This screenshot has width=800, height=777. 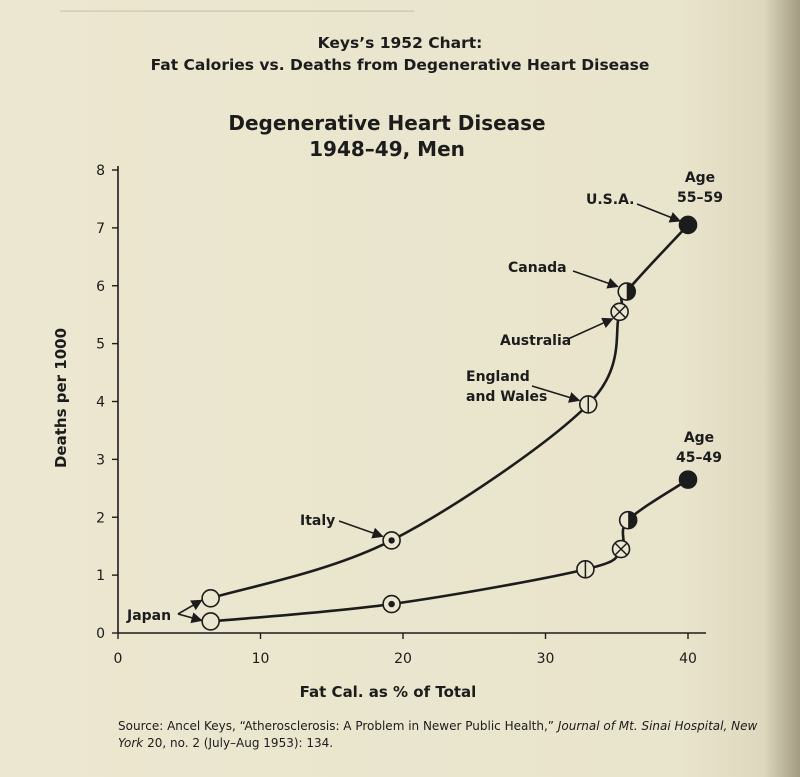 What do you see at coordinates (190, 607) in the screenshot?
I see `leader-japan-old` at bounding box center [190, 607].